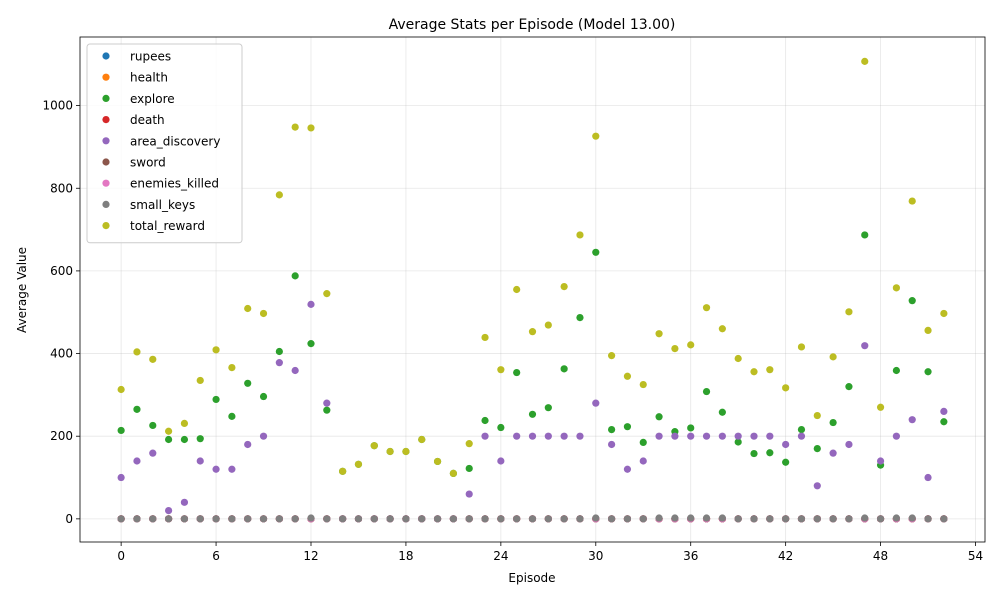  I want to click on y-tick-label: 0, so click(69, 519).